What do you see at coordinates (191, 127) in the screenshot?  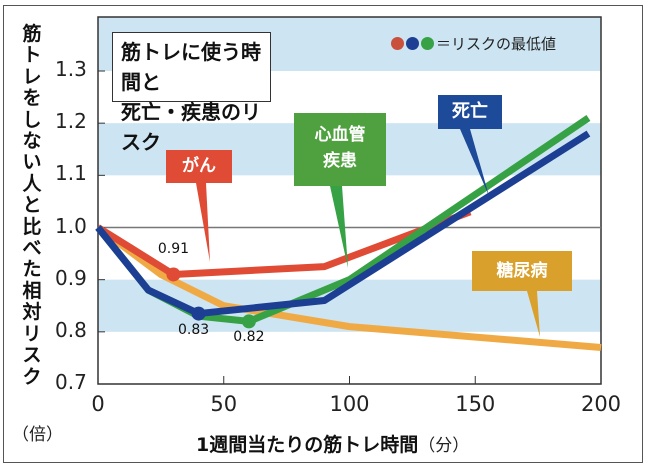 I see `chart-title-line-2: 死亡・疾患のリスク` at bounding box center [191, 127].